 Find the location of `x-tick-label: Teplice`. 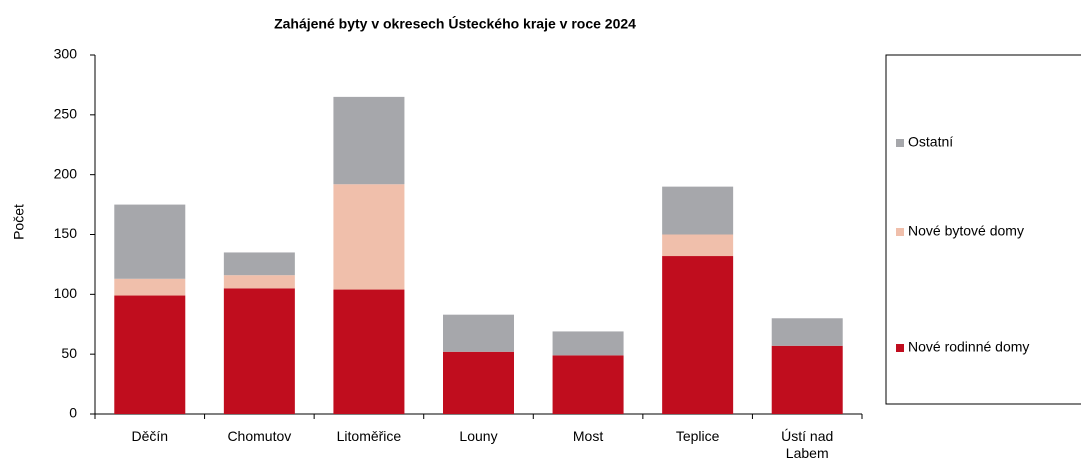

x-tick-label: Teplice is located at coordinates (697, 436).